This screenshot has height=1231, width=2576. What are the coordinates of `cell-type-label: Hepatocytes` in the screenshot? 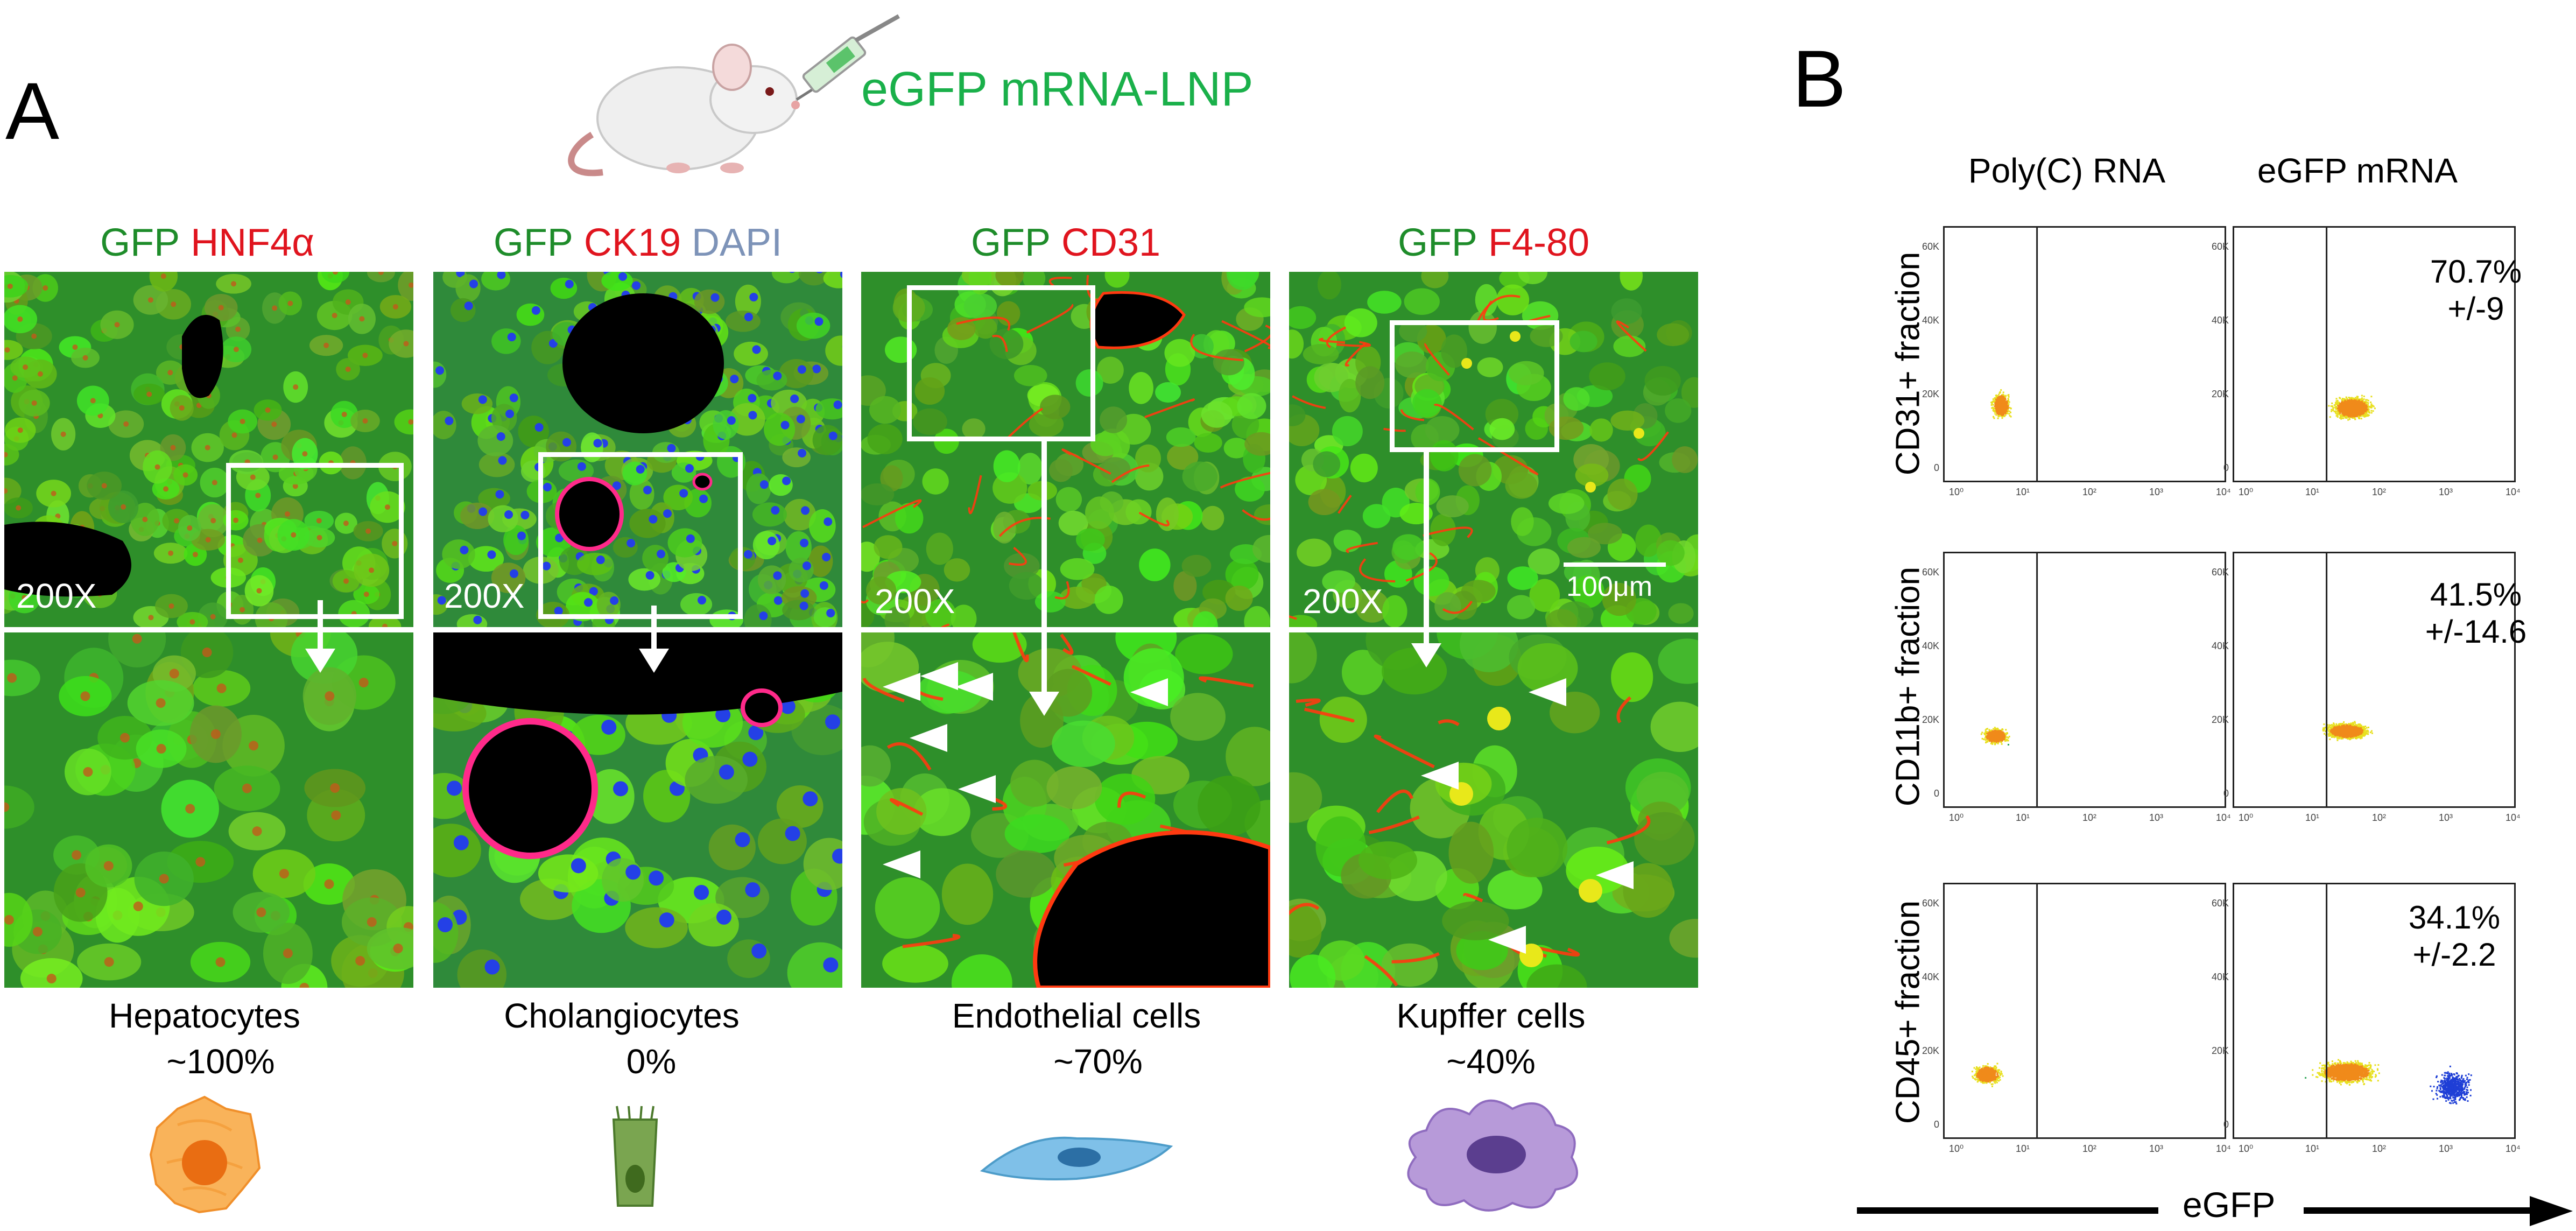 It's located at (204, 1015).